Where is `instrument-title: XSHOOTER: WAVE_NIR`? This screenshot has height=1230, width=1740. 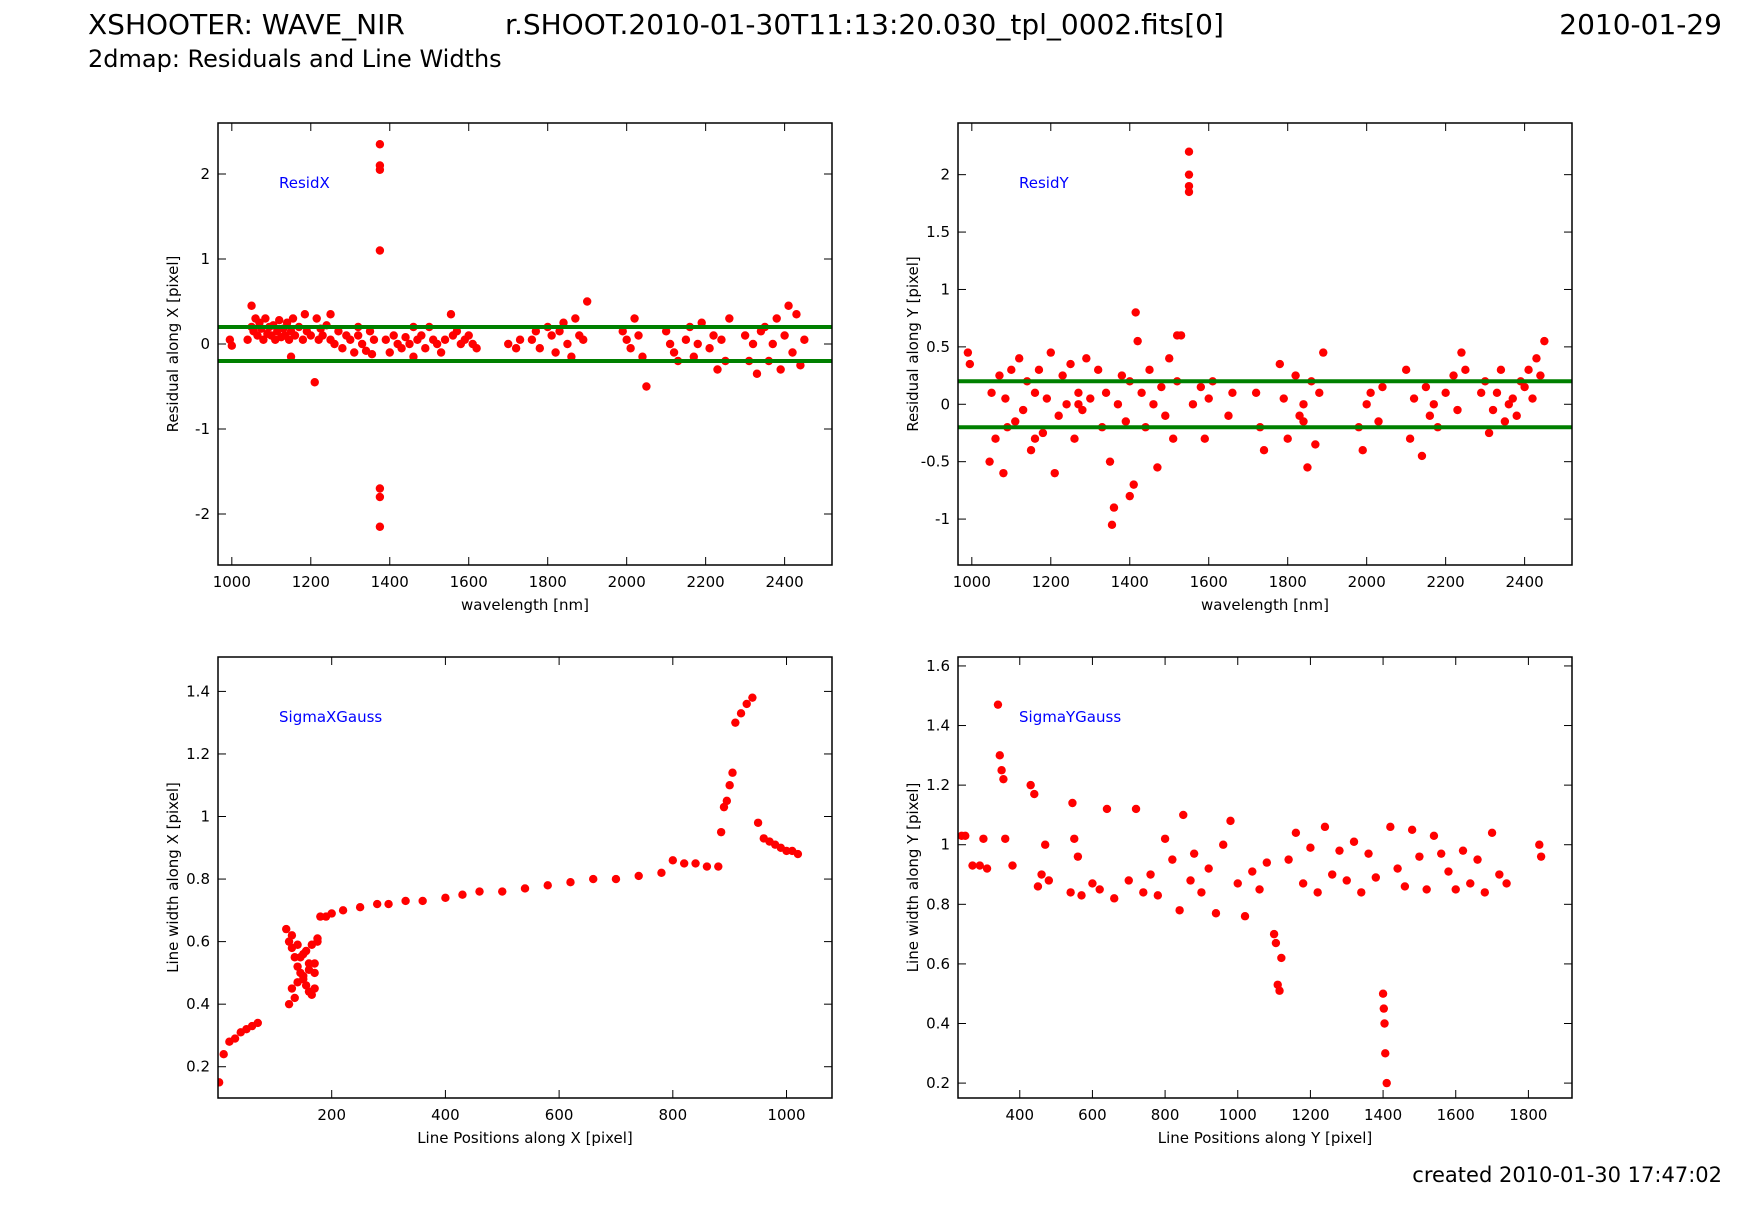 instrument-title: XSHOOTER: WAVE_NIR is located at coordinates (246, 24).